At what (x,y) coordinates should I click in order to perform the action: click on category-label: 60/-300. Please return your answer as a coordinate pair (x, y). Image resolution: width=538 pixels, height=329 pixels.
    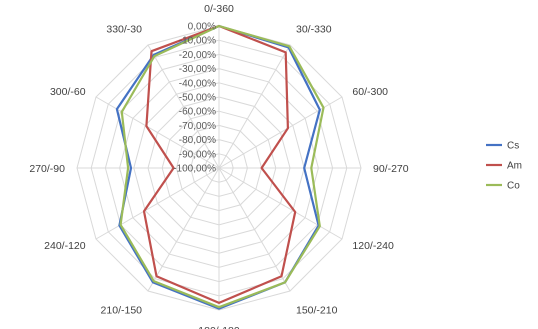
    Looking at the image, I should click on (370, 92).